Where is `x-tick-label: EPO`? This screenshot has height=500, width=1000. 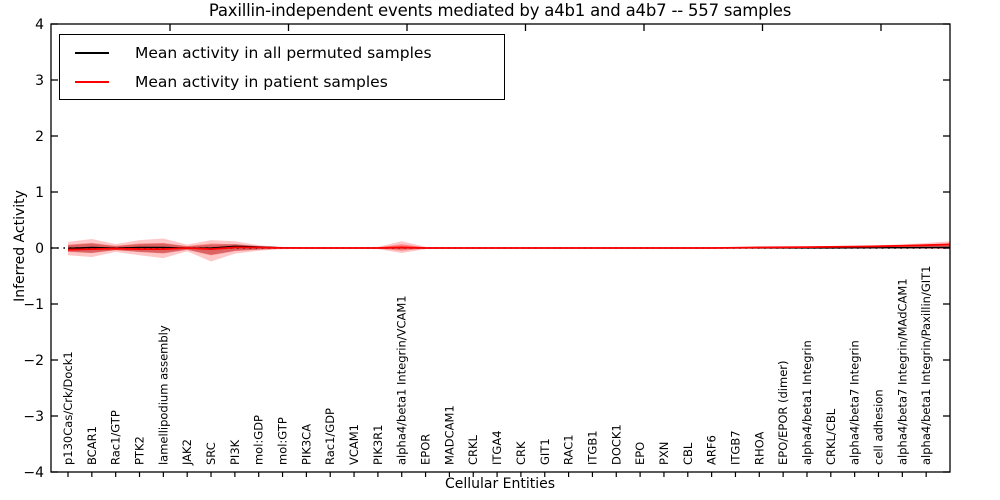
x-tick-label: EPO is located at coordinates (640, 453).